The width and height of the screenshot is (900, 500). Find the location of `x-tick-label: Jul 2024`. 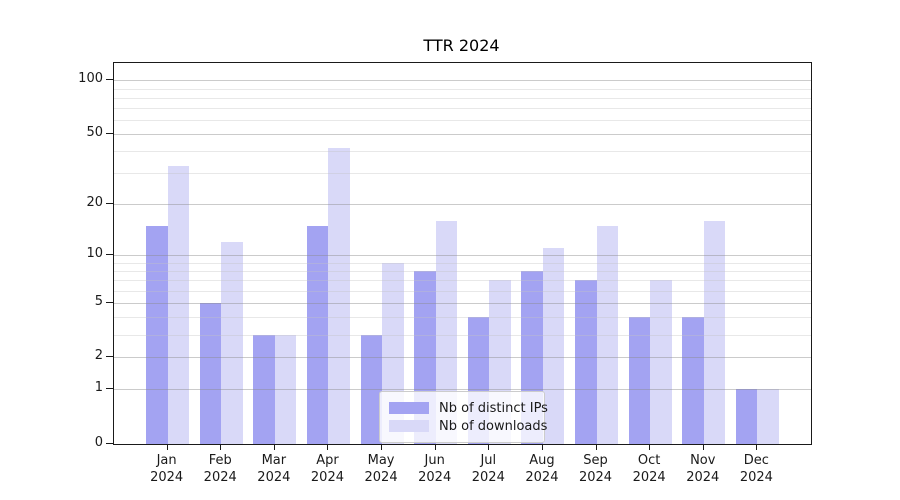

x-tick-label: Jul 2024 is located at coordinates (488, 469).